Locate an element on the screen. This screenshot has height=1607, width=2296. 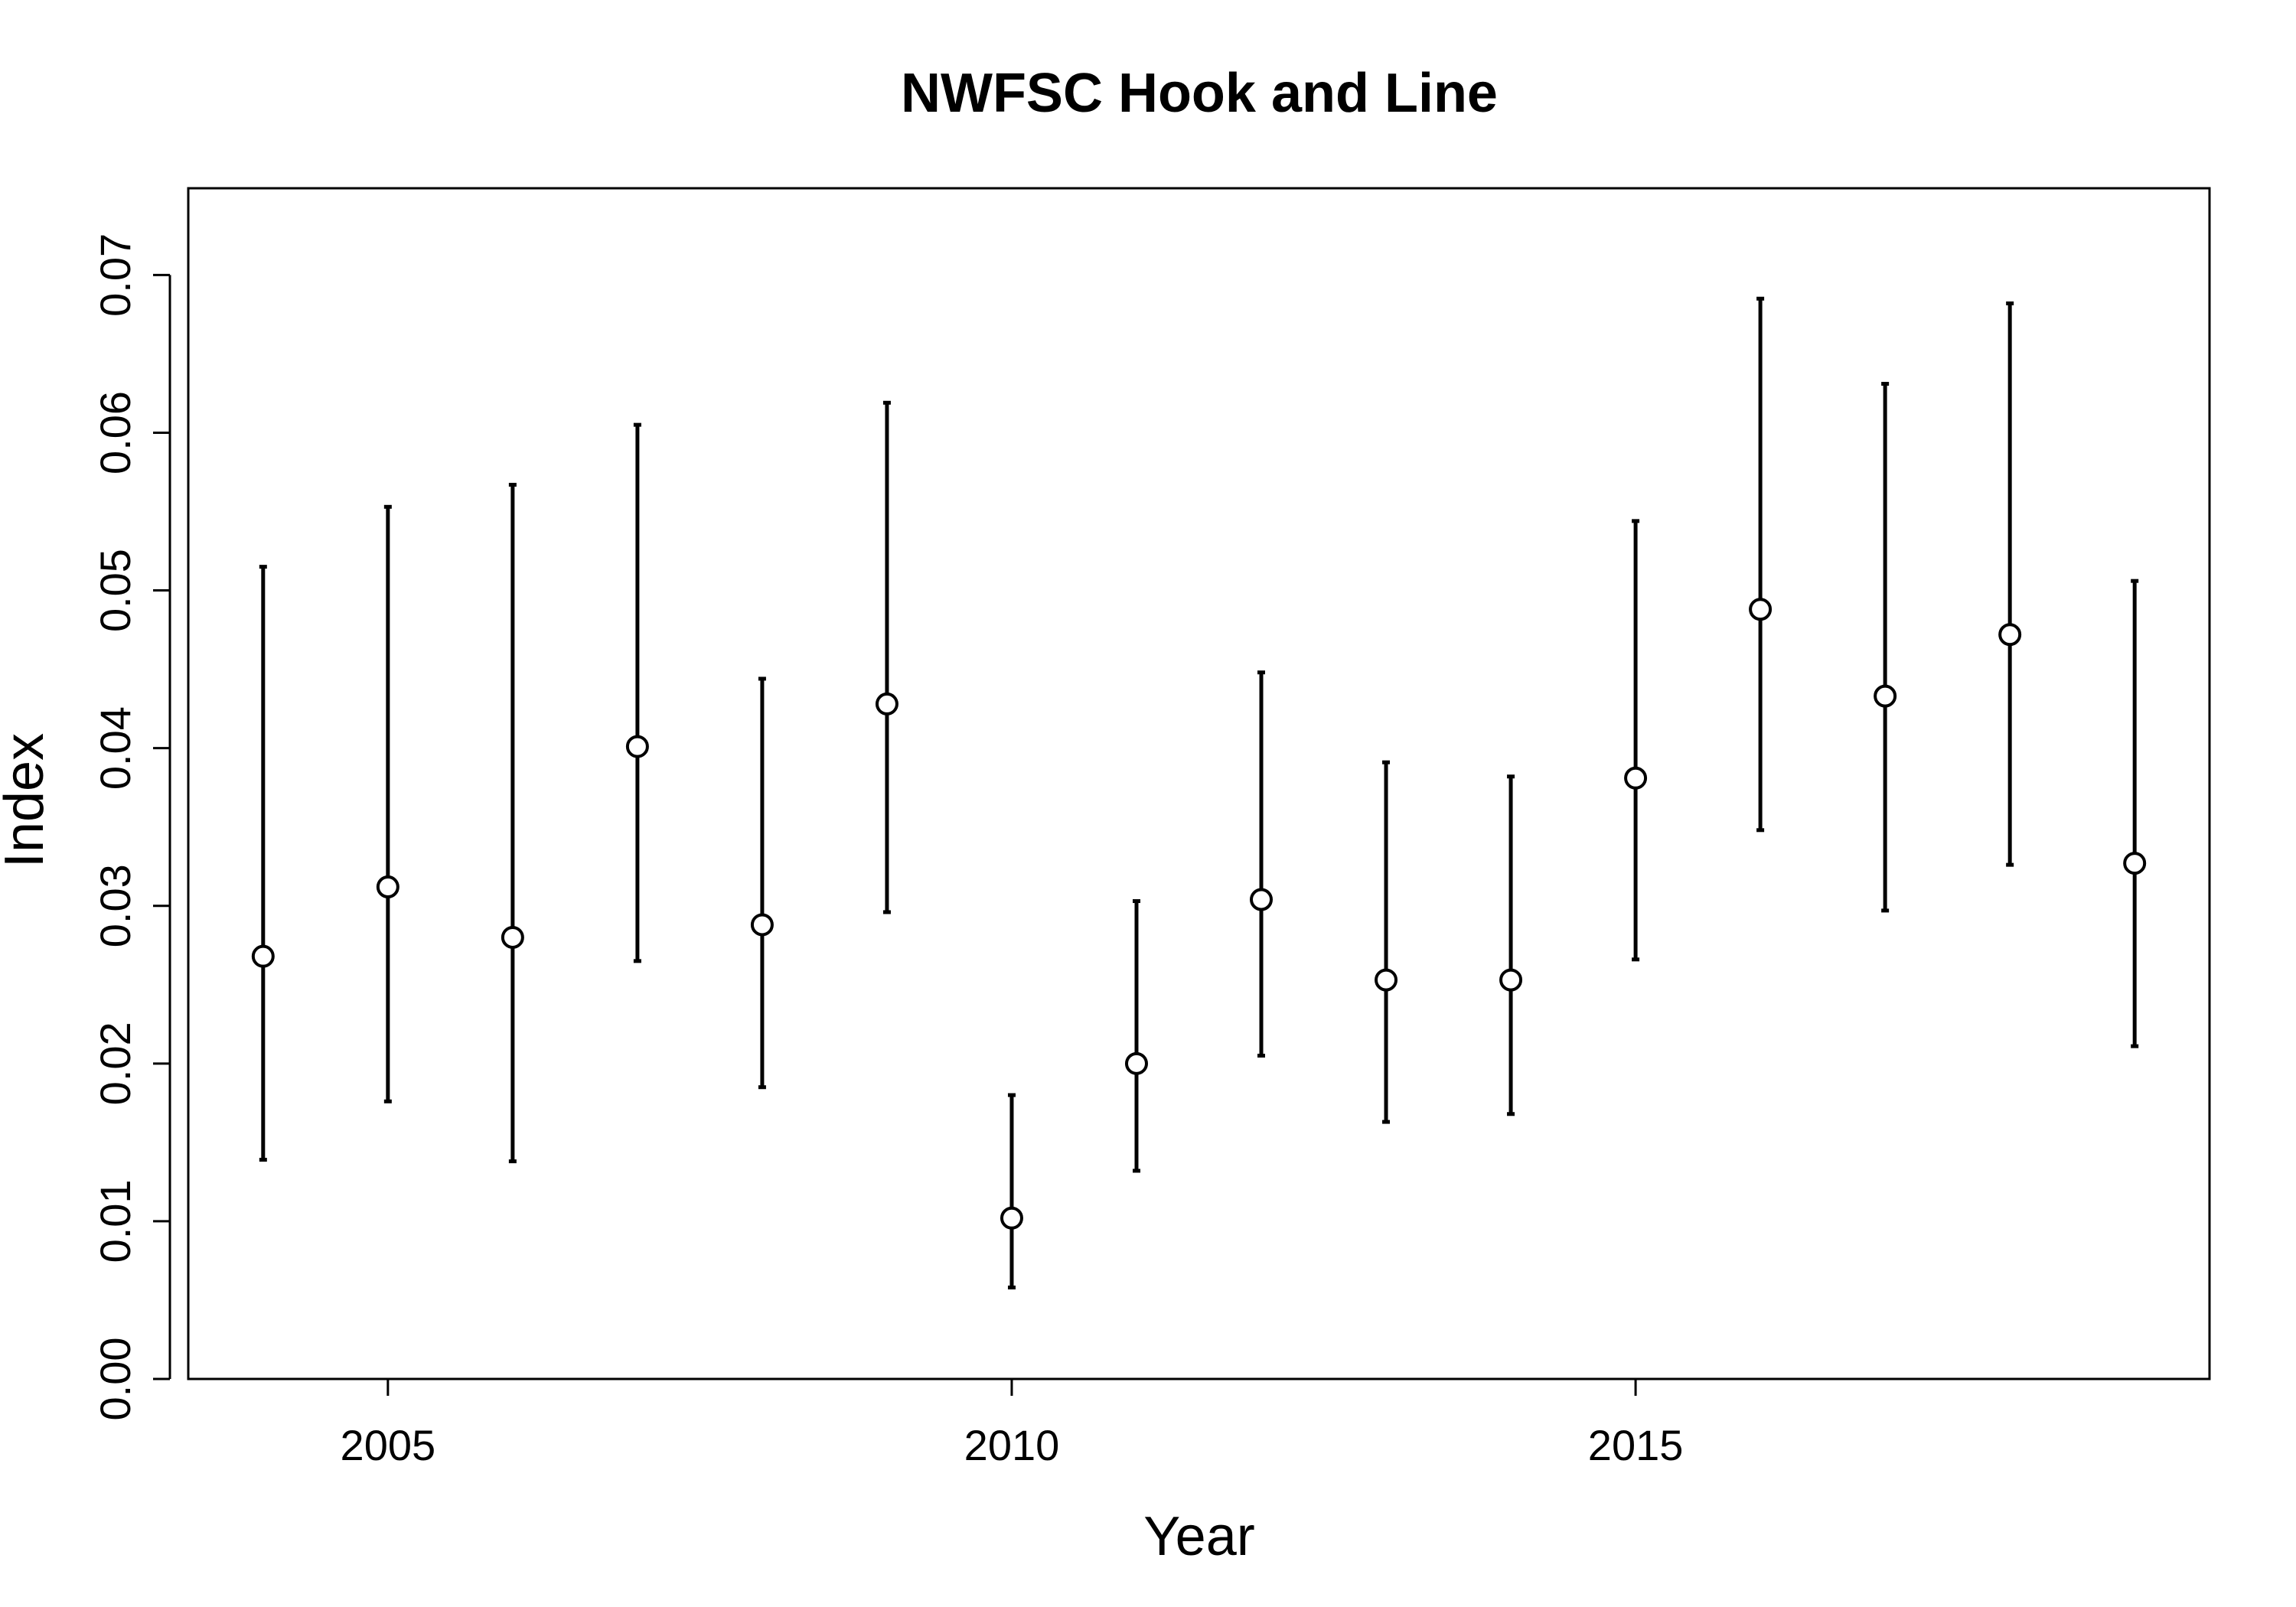
data-point-2019 is located at coordinates (2135, 814).